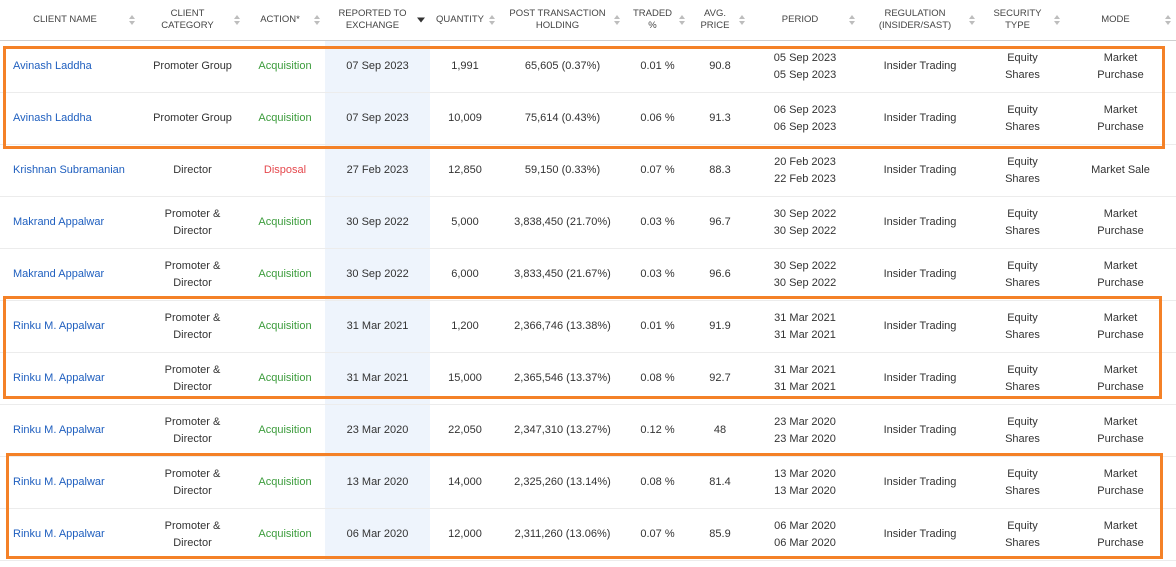  What do you see at coordinates (460, 19) in the screenshot?
I see `column-header-label: QUANTITY` at bounding box center [460, 19].